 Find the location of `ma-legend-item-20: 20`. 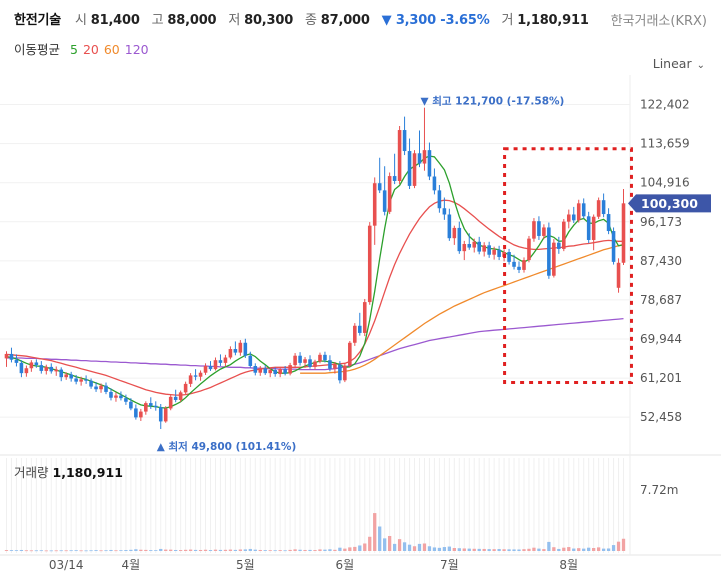

ma-legend-item-20: 20 is located at coordinates (90, 49).